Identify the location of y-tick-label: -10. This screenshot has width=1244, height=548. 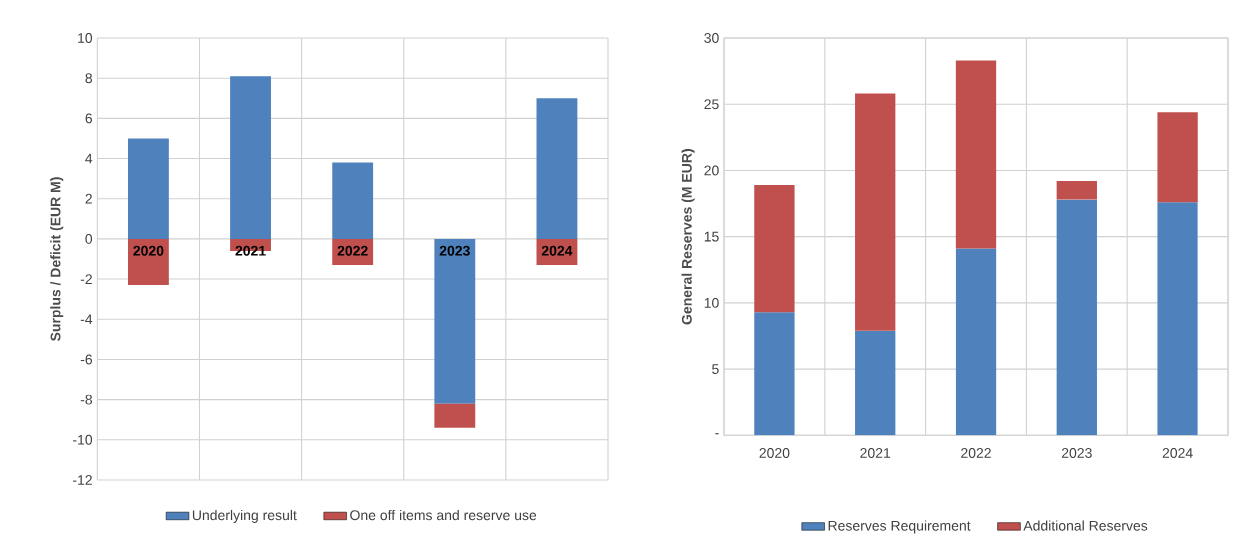
(83, 439).